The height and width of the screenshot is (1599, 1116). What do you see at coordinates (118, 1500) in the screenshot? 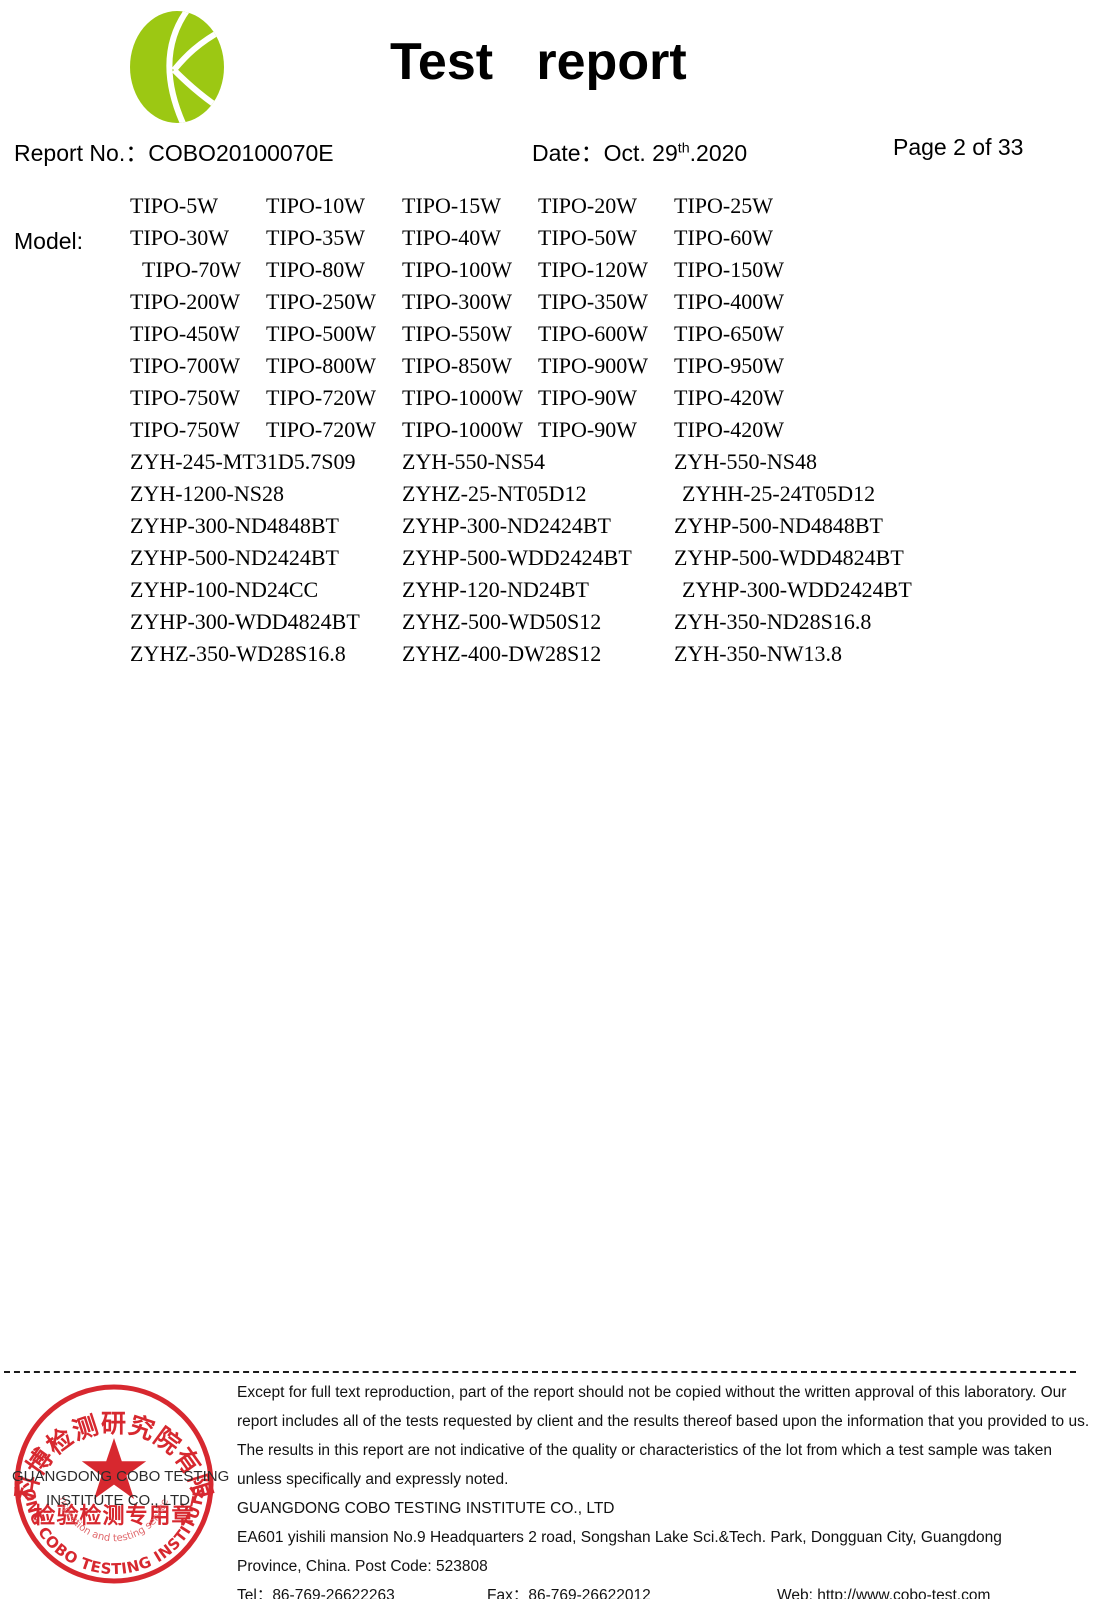
I see `seal-overlay-company-line2: INSTITUTE CO., LTD` at bounding box center [118, 1500].